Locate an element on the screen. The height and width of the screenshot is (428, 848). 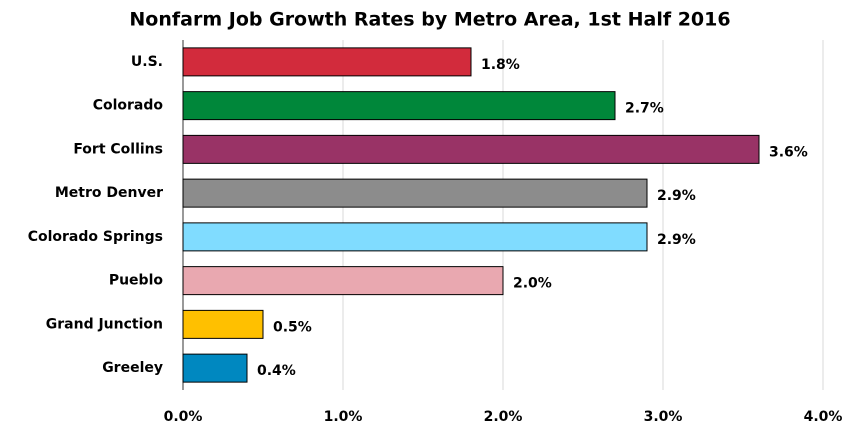
value-label: 3.6% is located at coordinates (788, 152).